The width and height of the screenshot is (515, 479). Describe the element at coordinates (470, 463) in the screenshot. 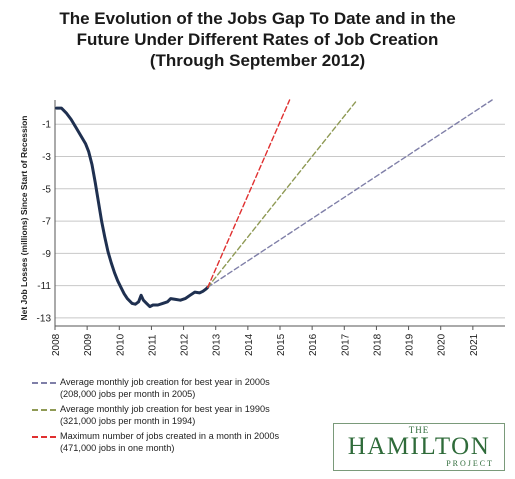

I see `logo-project: PROJECT` at that location.